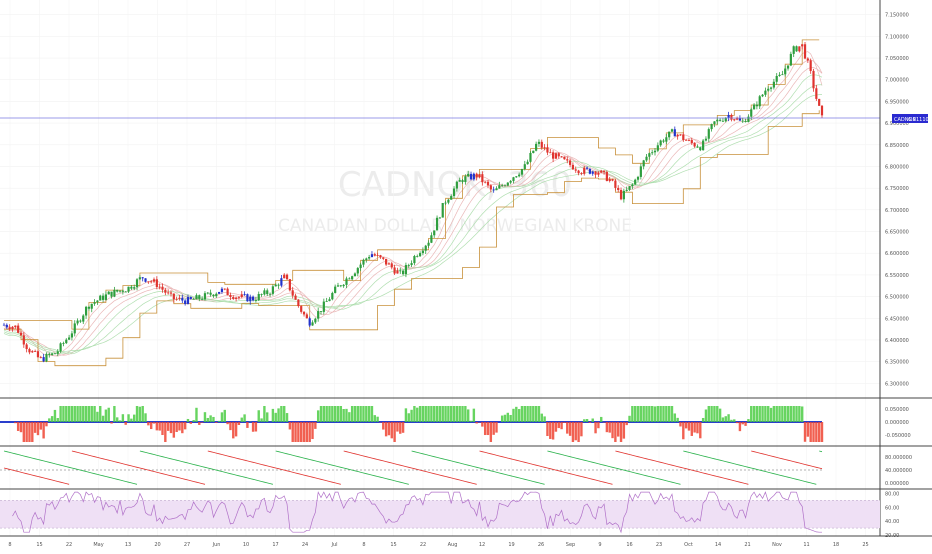 This screenshot has height=554, width=932. What do you see at coordinates (39, 545) in the screenshot?
I see `time-tick-label: 15` at bounding box center [39, 545].